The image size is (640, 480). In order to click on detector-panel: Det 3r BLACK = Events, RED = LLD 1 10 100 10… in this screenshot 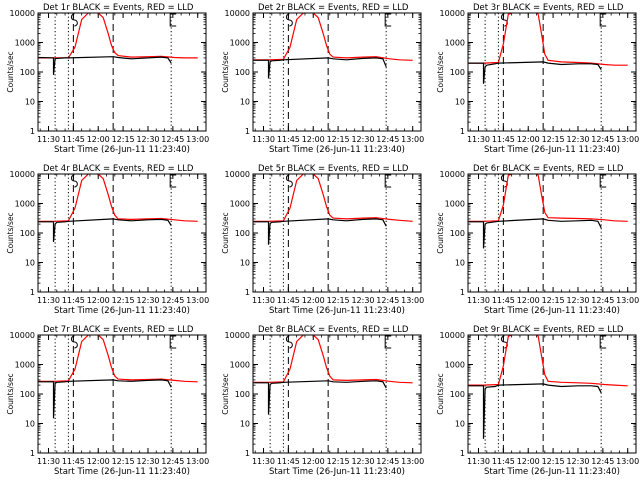, I will do `click(537, 79)`.